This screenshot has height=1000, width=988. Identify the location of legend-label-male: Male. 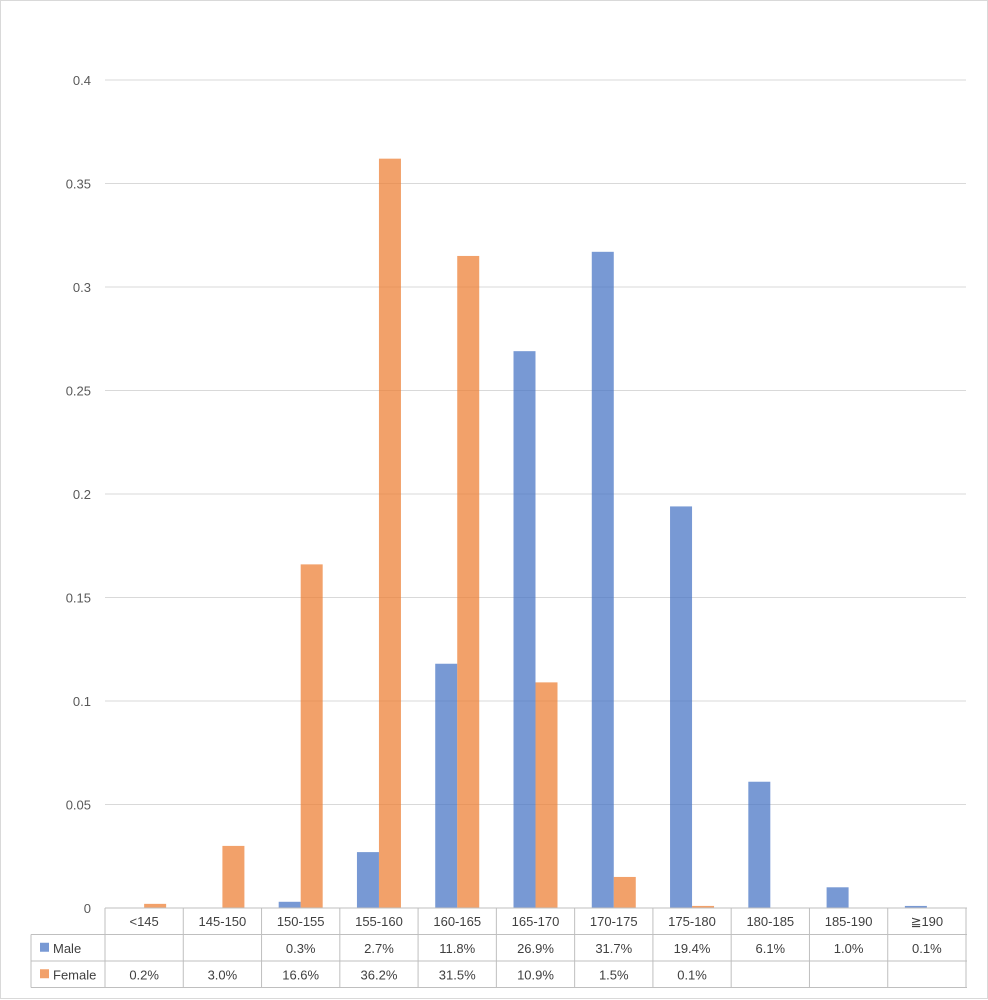
(67, 948).